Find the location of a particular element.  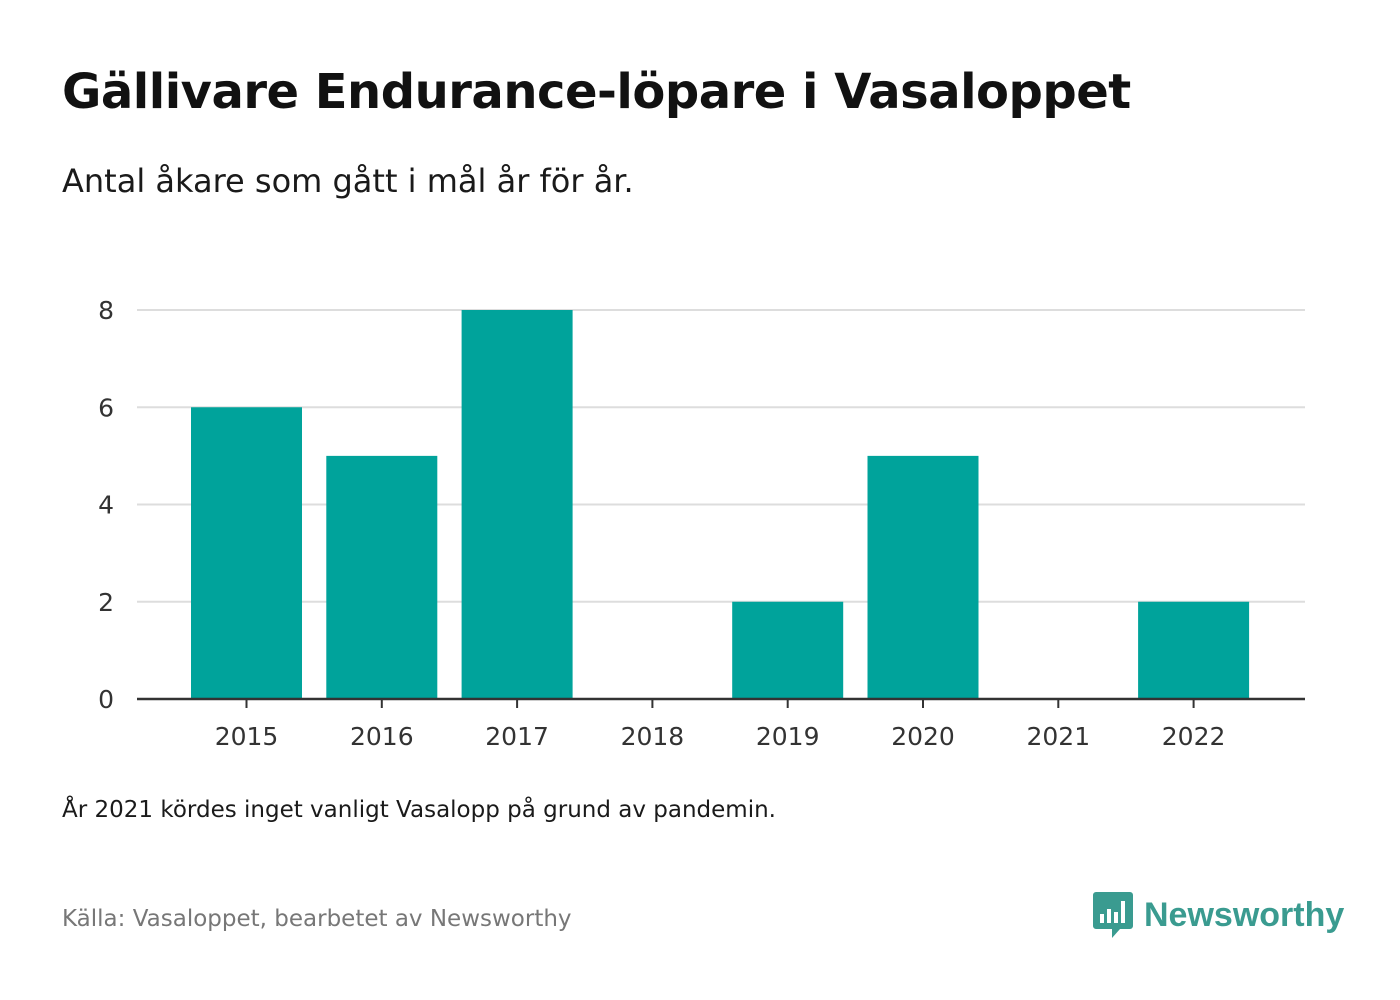

chart-title: Gällivare Endurance-löpare i Vasaloppet is located at coordinates (596, 92).